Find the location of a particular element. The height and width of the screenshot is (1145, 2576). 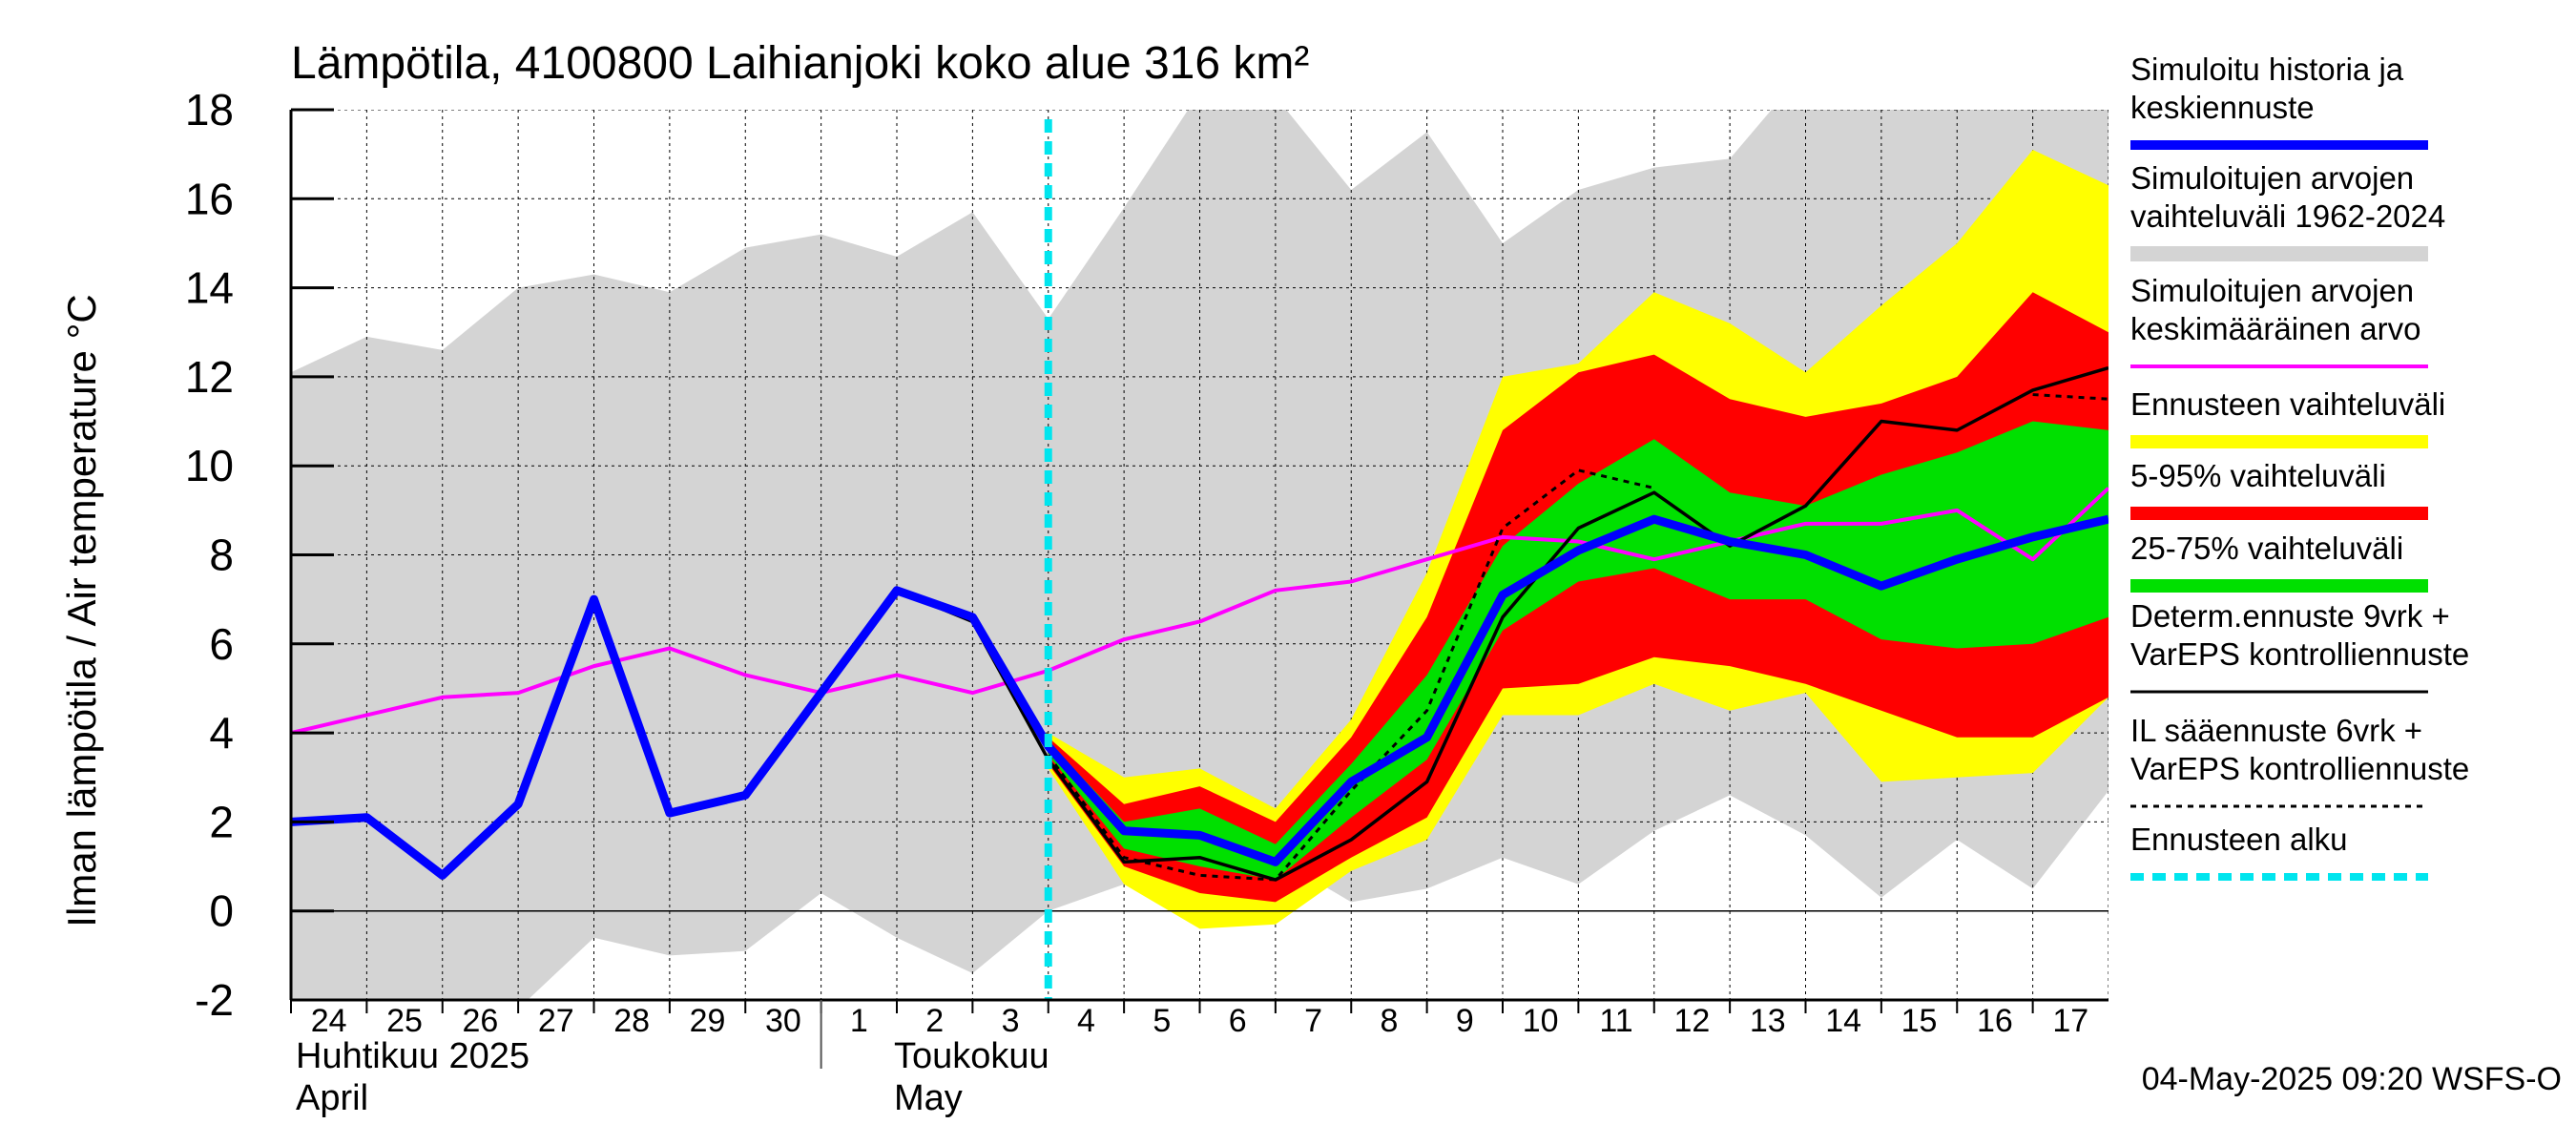

legend-label: keskiennuste is located at coordinates (2222, 107).